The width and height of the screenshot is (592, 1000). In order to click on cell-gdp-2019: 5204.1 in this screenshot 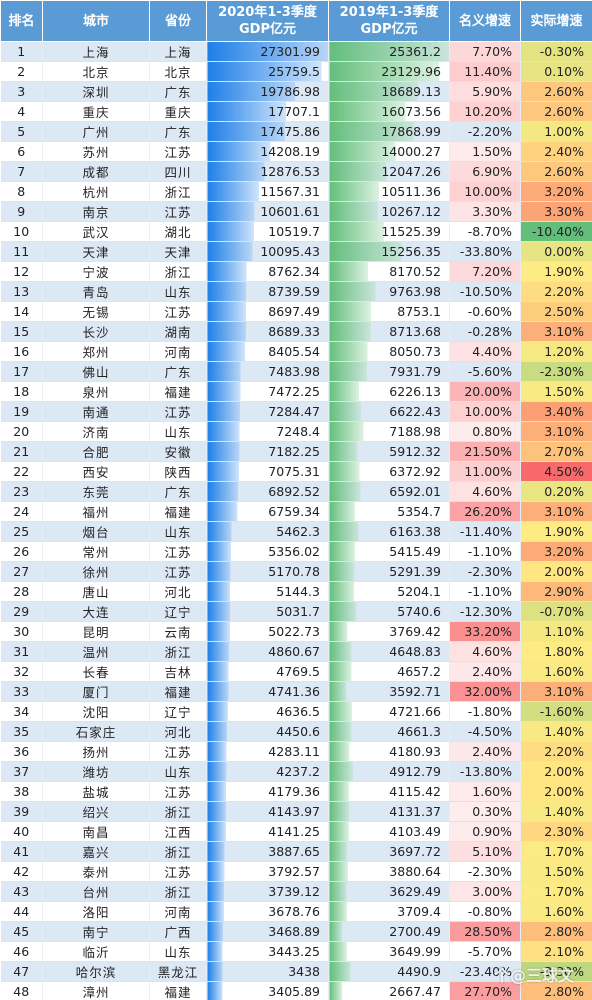, I will do `click(389, 591)`.